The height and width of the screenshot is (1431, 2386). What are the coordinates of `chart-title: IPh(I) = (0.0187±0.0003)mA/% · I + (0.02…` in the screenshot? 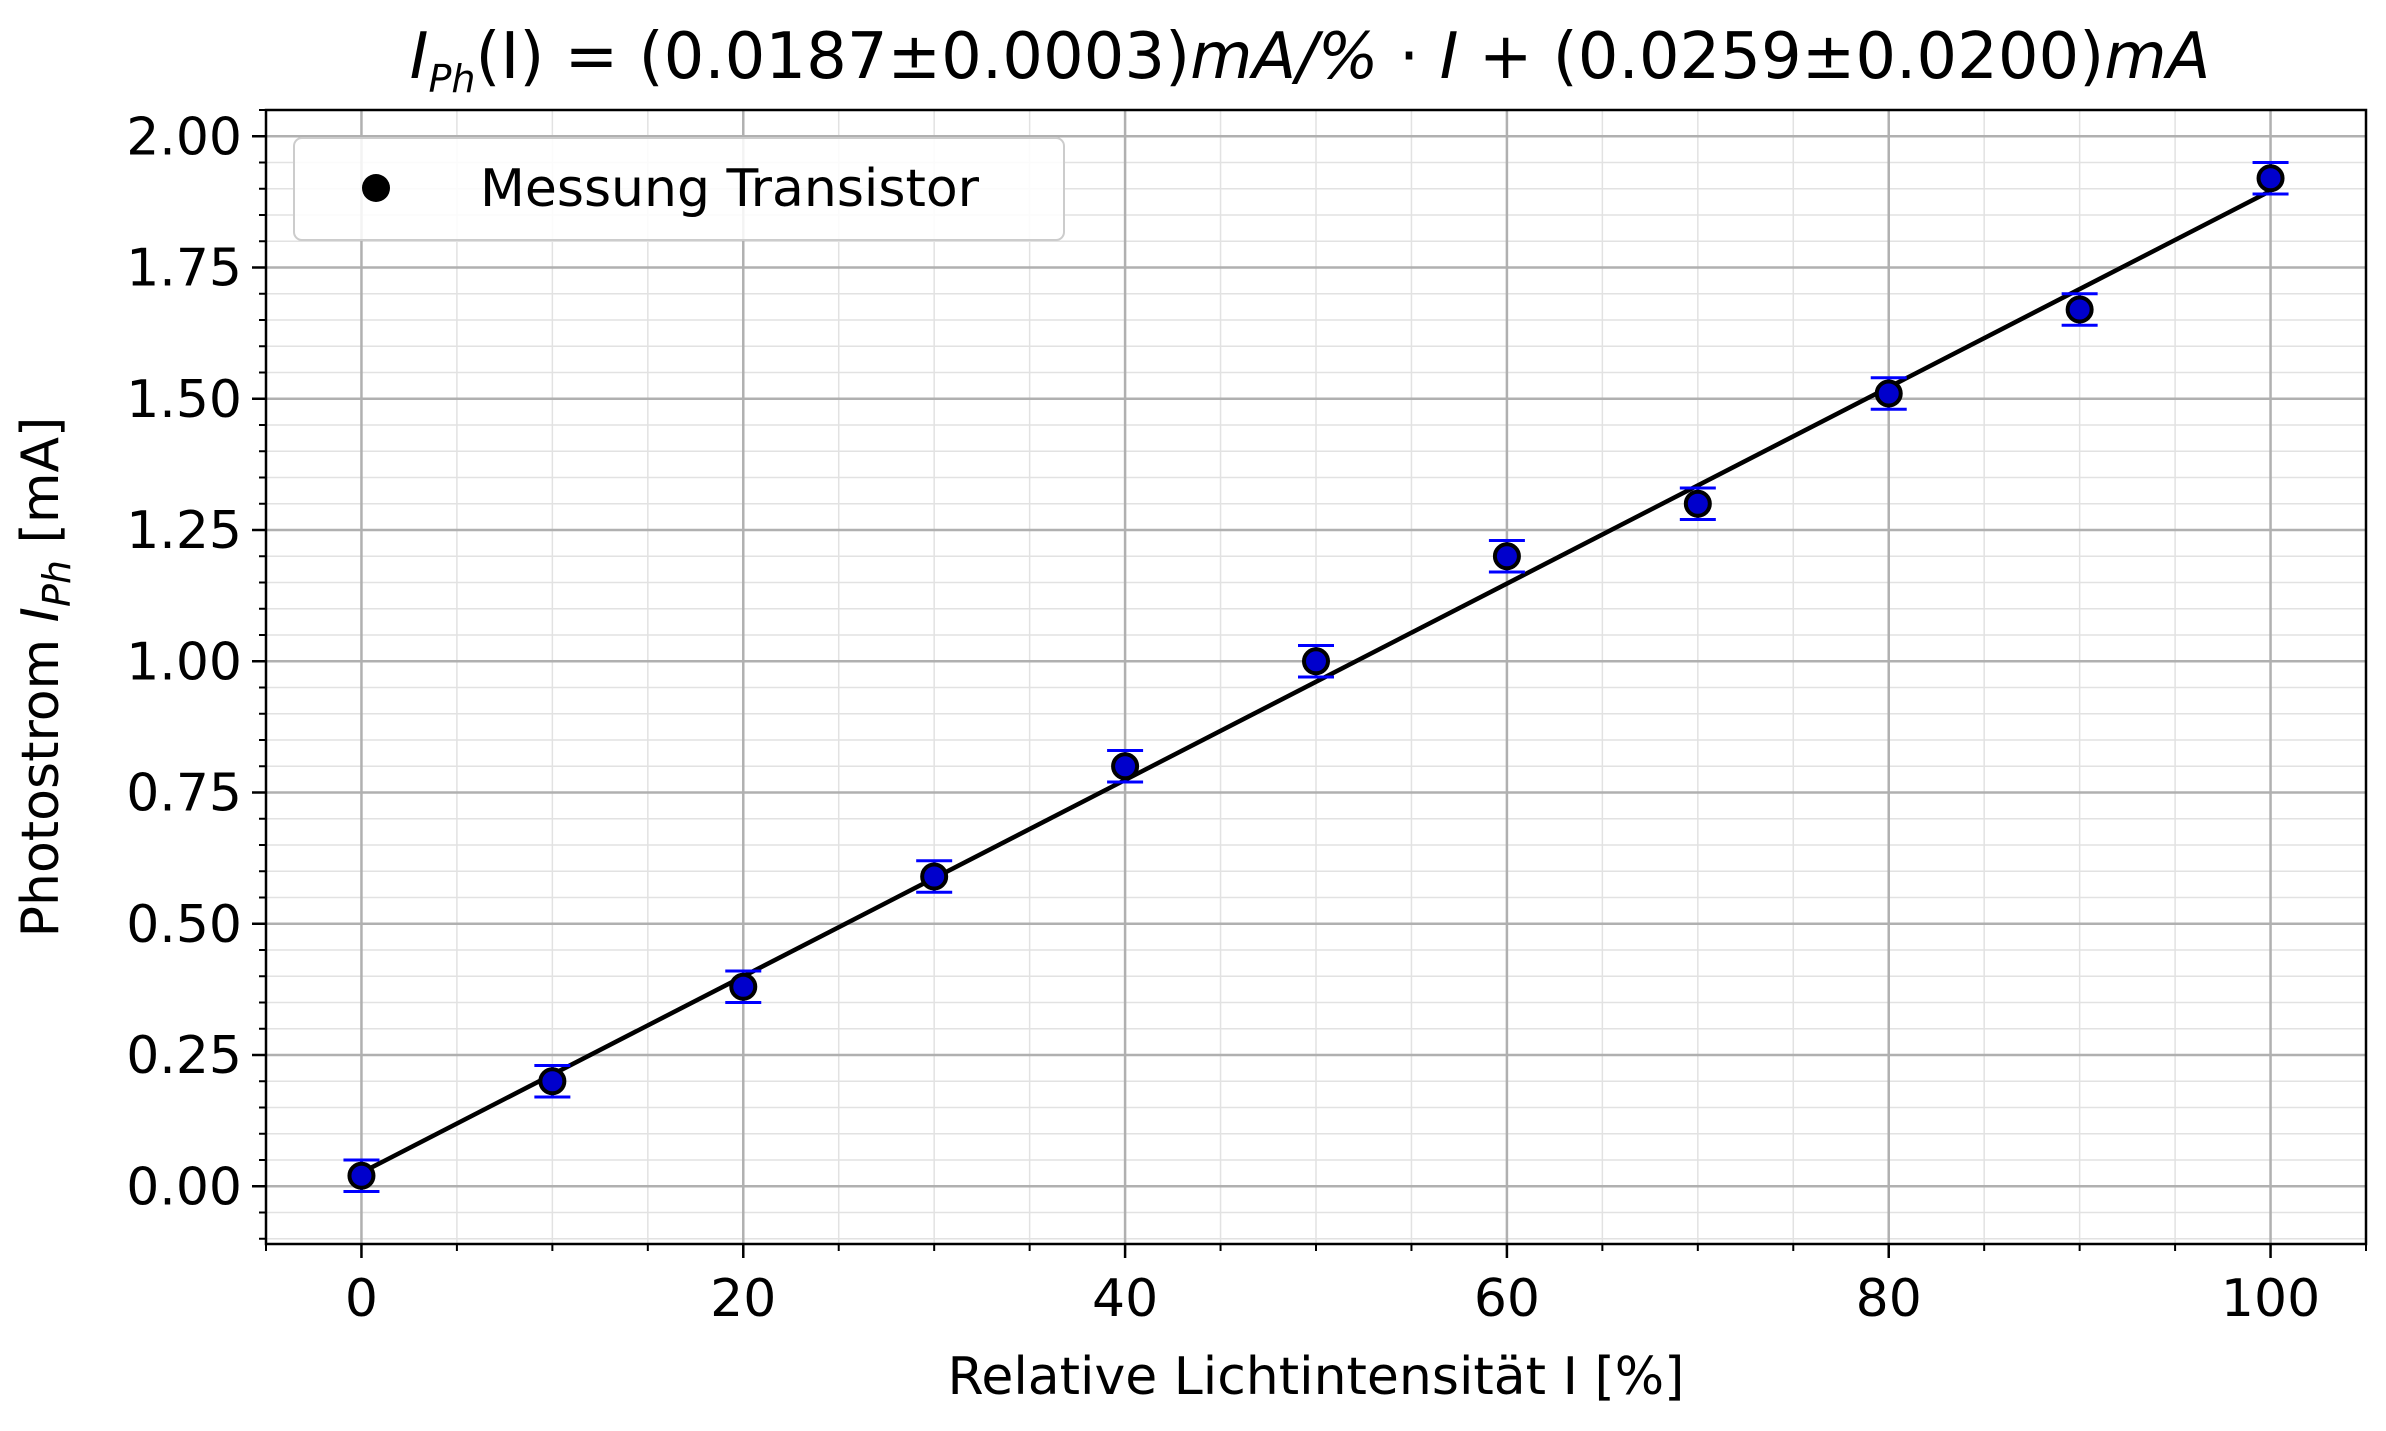 It's located at (1310, 60).